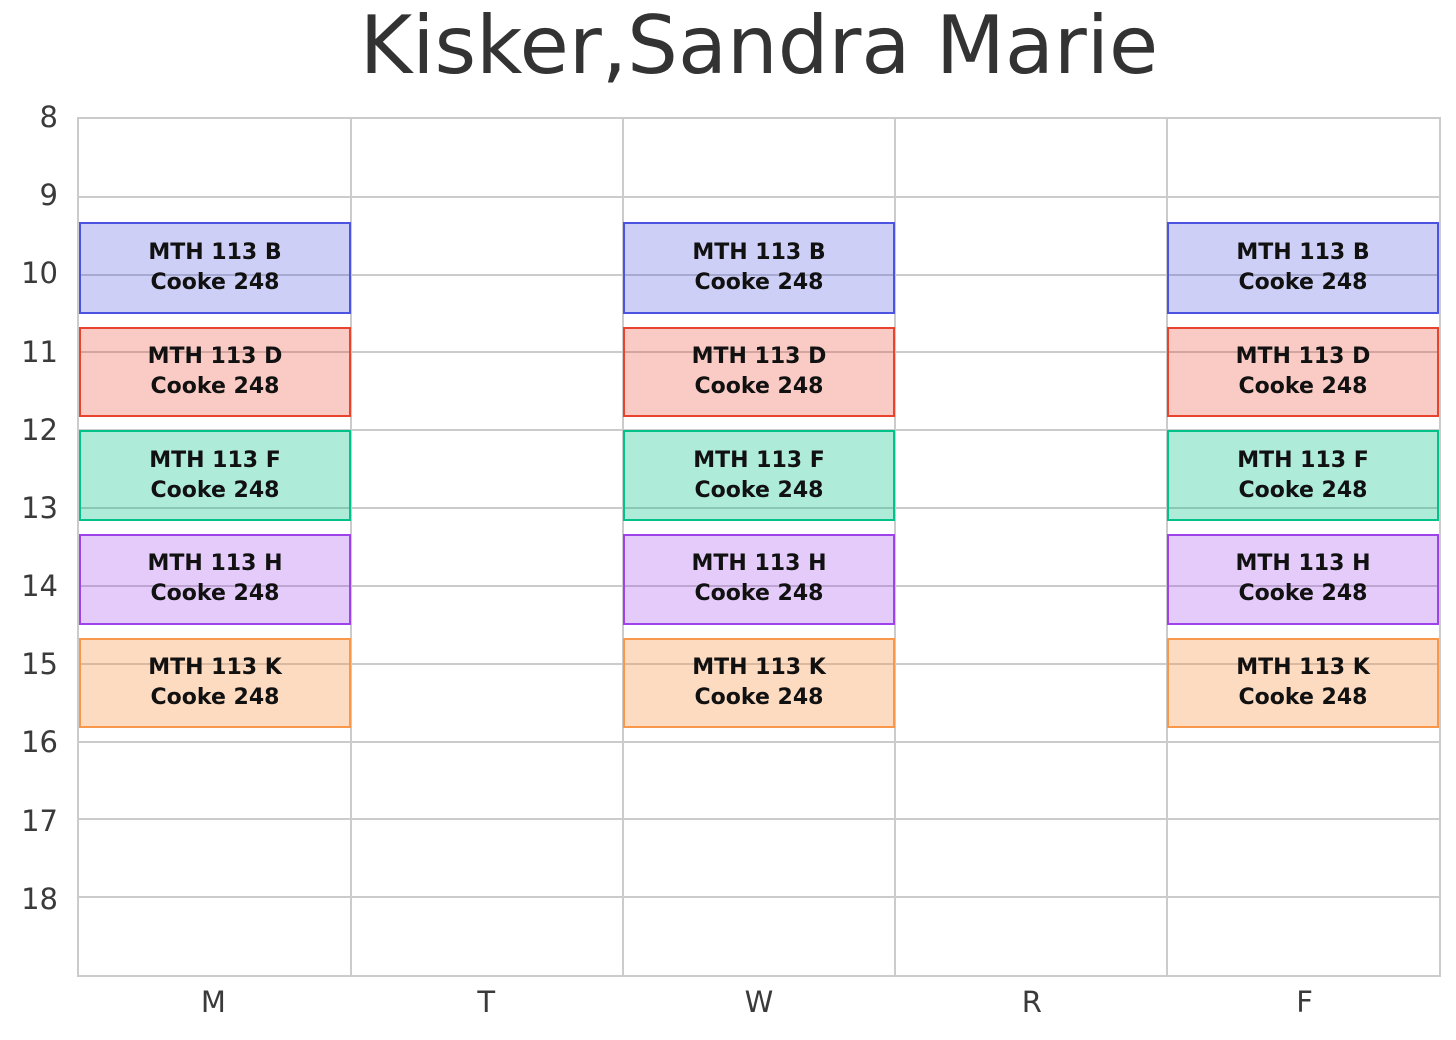 Image resolution: width=1456 pixels, height=1040 pixels. What do you see at coordinates (213, 1002) in the screenshot?
I see `x-tick-label-day: M` at bounding box center [213, 1002].